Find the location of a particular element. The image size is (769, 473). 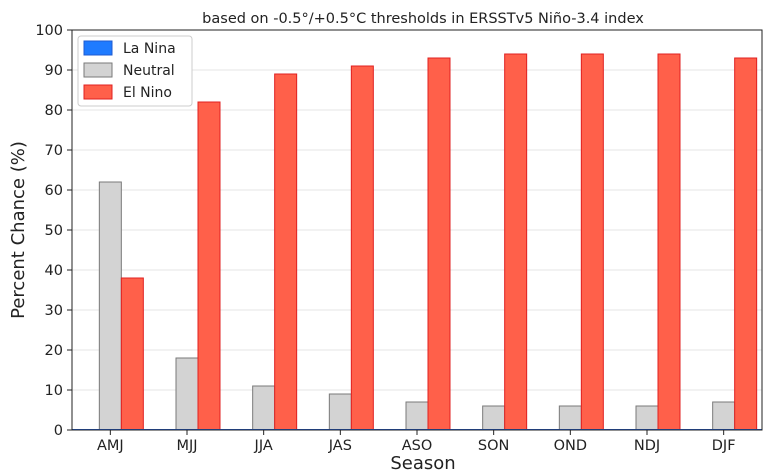

y-tick-label: 70 is located at coordinates (54, 151).